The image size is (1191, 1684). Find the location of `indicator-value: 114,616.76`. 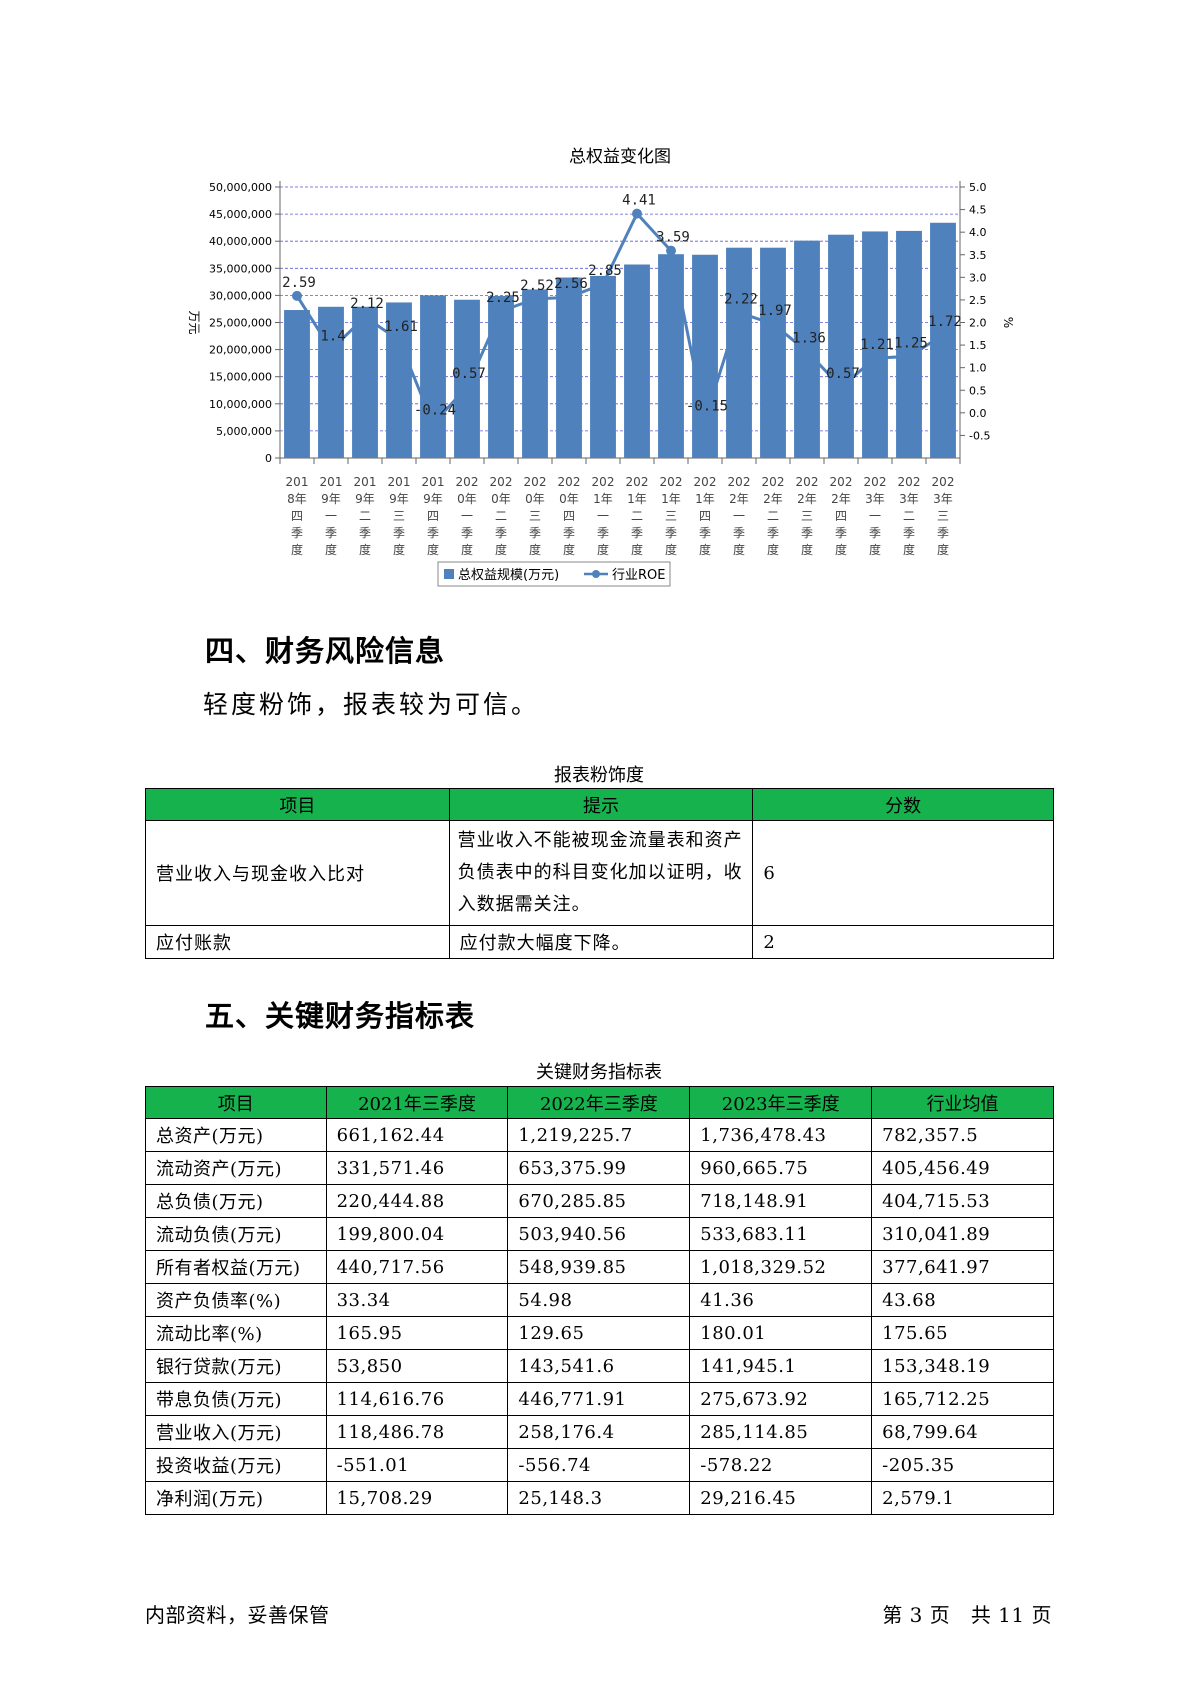

indicator-value: 114,616.76 is located at coordinates (417, 1399).